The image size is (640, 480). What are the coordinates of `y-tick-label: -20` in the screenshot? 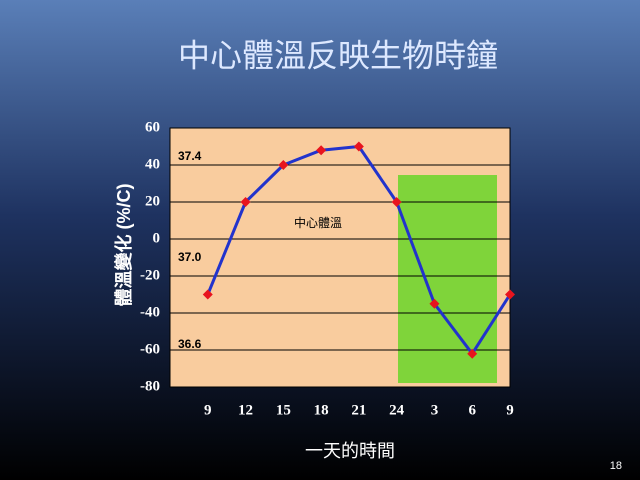 It's located at (150, 275).